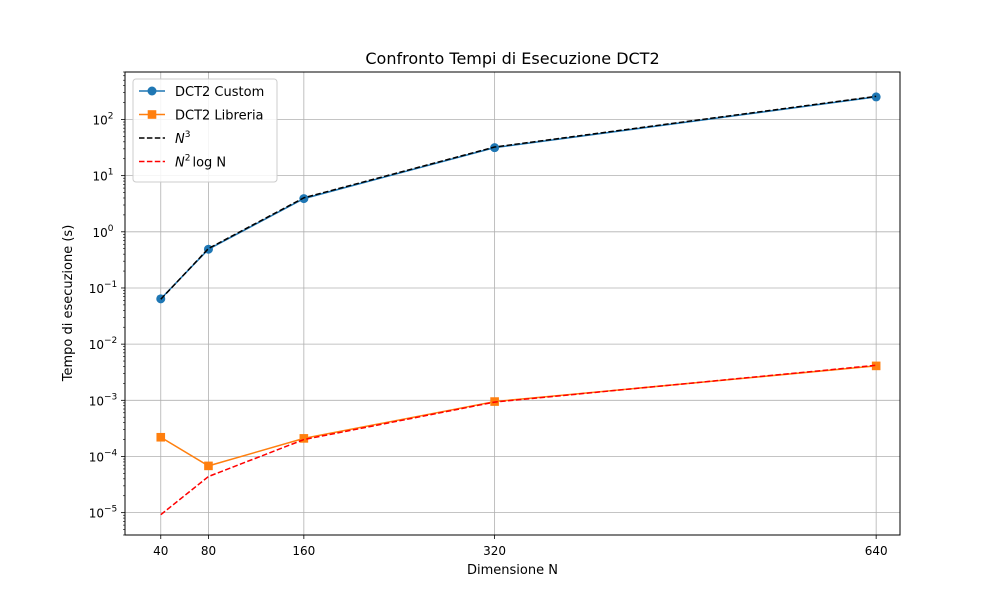 Image resolution: width=1000 pixels, height=600 pixels. Describe the element at coordinates (208, 551) in the screenshot. I see `x-tick-label: 80` at that location.